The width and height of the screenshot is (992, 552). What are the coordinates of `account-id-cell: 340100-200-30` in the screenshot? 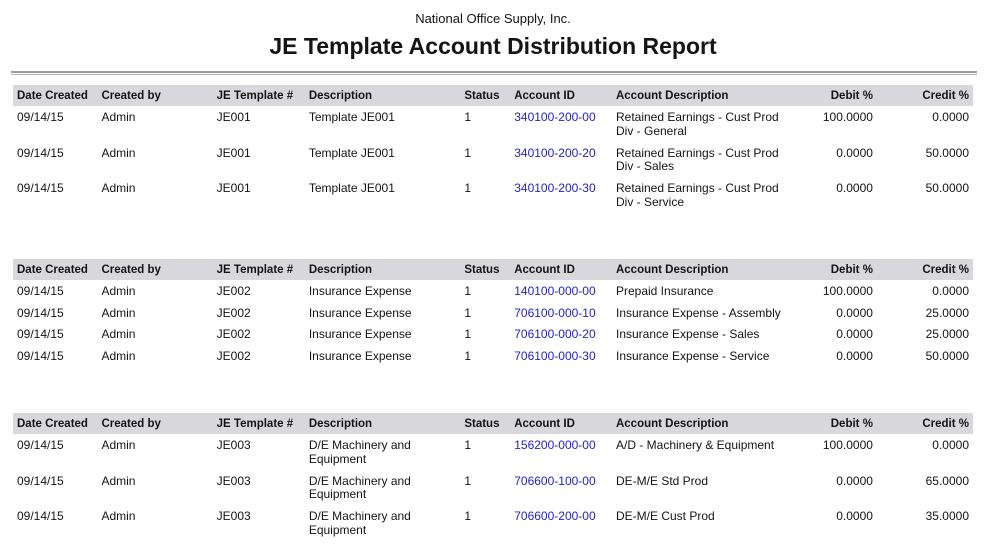 It's located at (561, 195).